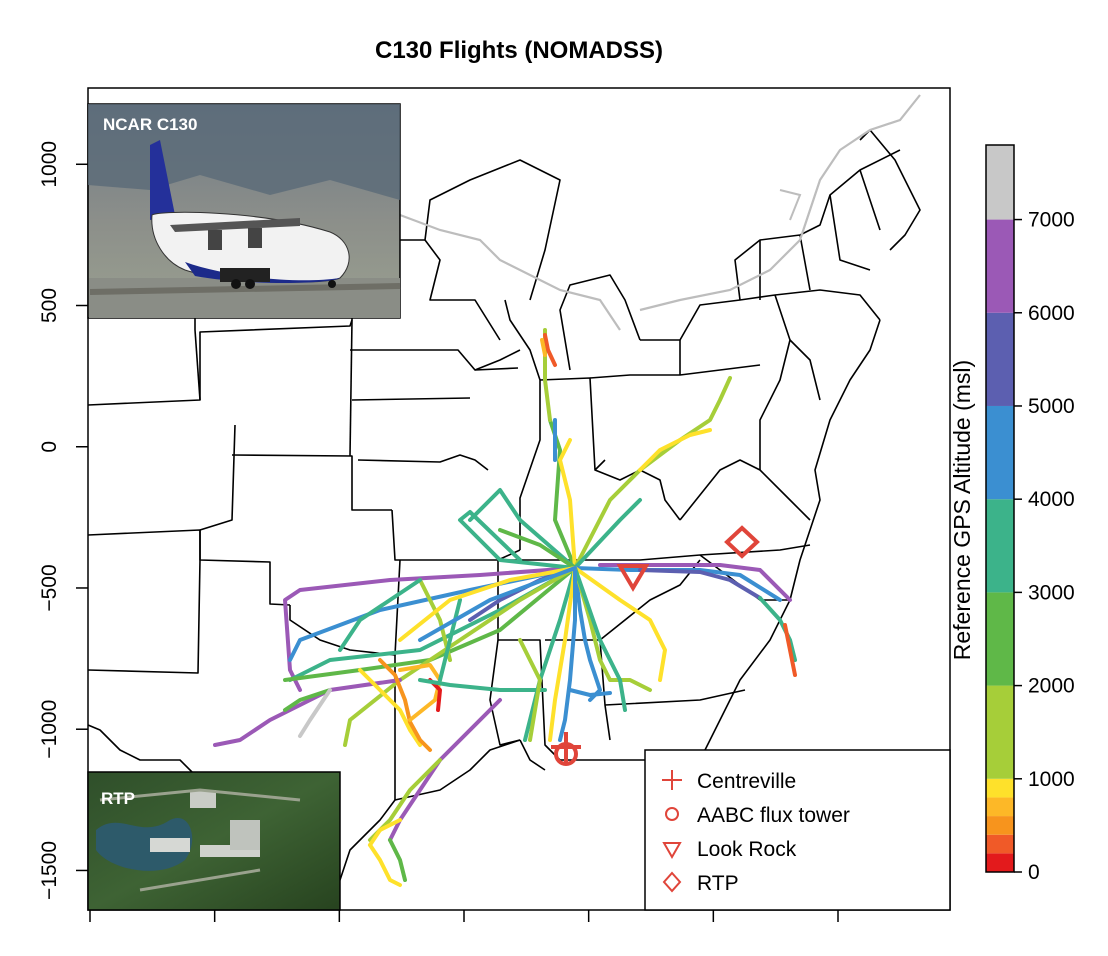 This screenshot has height=956, width=1108. Describe the element at coordinates (118, 798) in the screenshot. I see `inset-rtp-label: RTP` at that location.